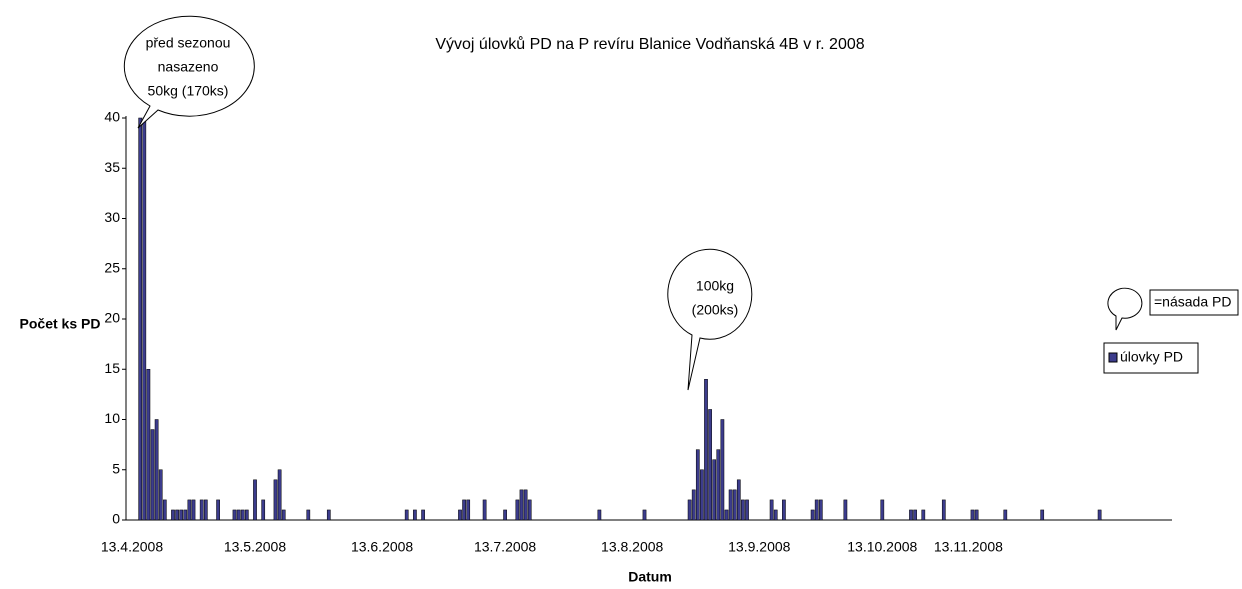 This screenshot has height=589, width=1242. Describe the element at coordinates (188, 43) in the screenshot. I see `callout-text: před sezonou` at that location.